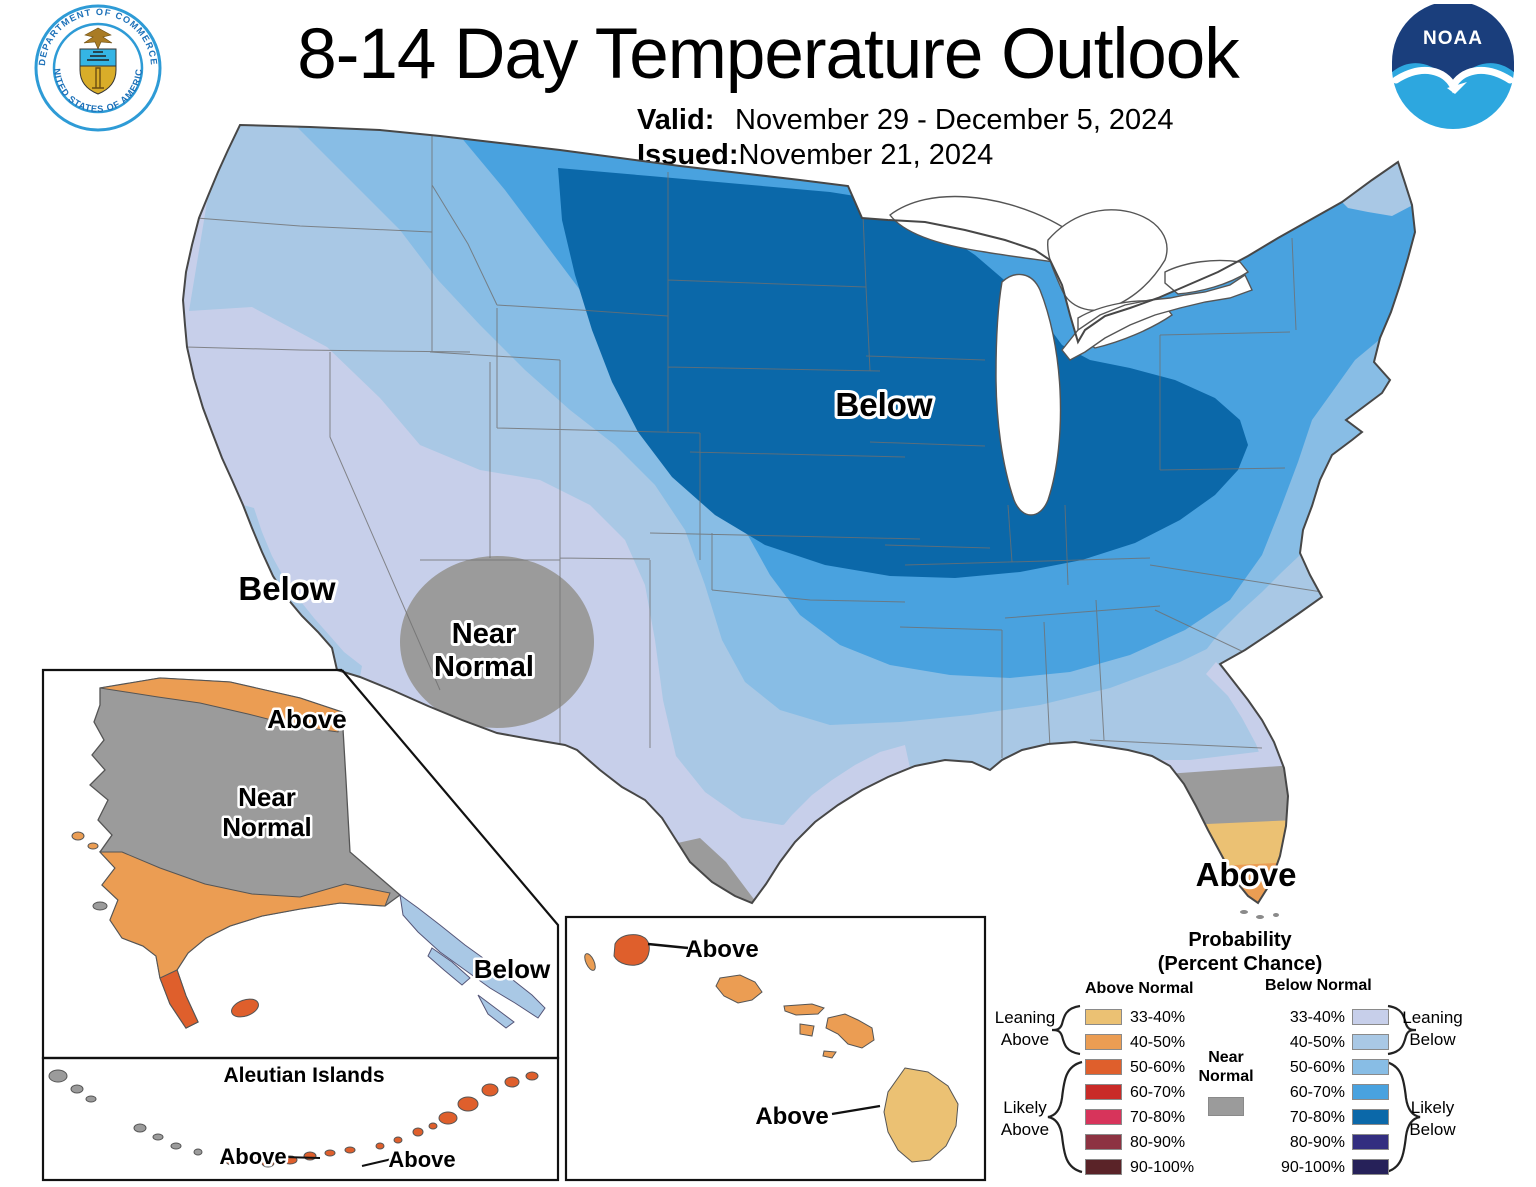  What do you see at coordinates (668, 946) in the screenshot?
I see `kauai-pointer` at bounding box center [668, 946].